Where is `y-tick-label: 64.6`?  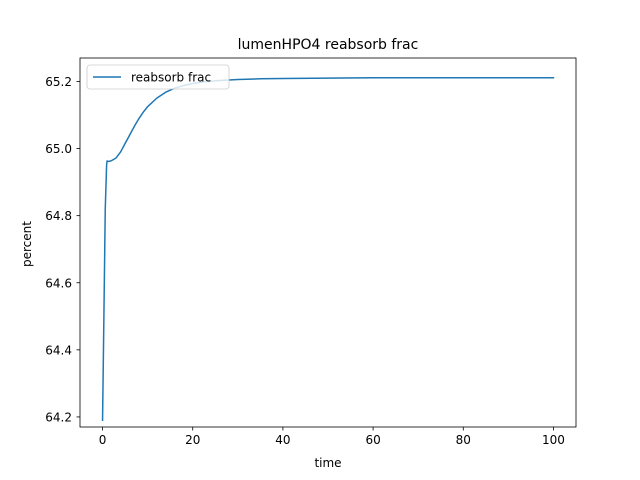
y-tick-label: 64.6 is located at coordinates (58, 283).